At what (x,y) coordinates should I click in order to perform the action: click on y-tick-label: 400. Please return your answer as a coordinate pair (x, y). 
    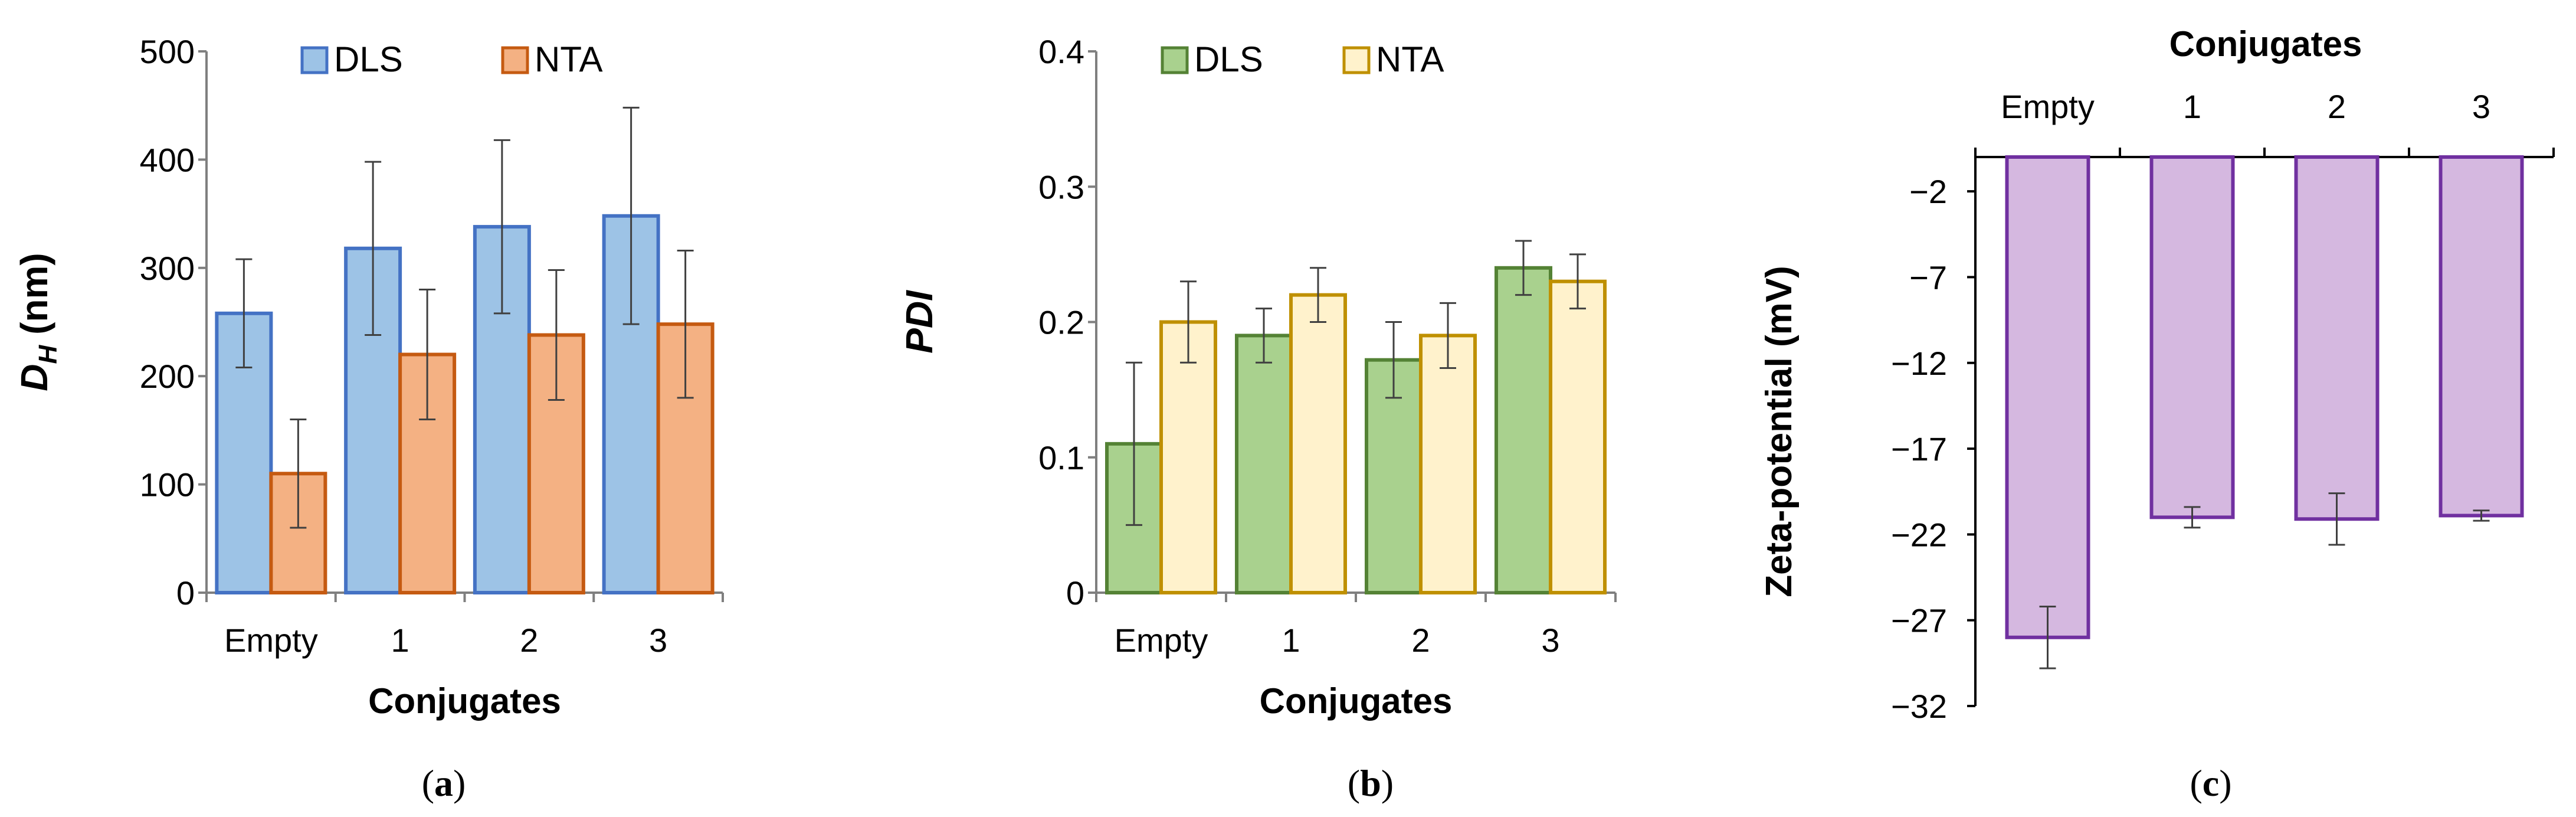
    Looking at the image, I should click on (167, 159).